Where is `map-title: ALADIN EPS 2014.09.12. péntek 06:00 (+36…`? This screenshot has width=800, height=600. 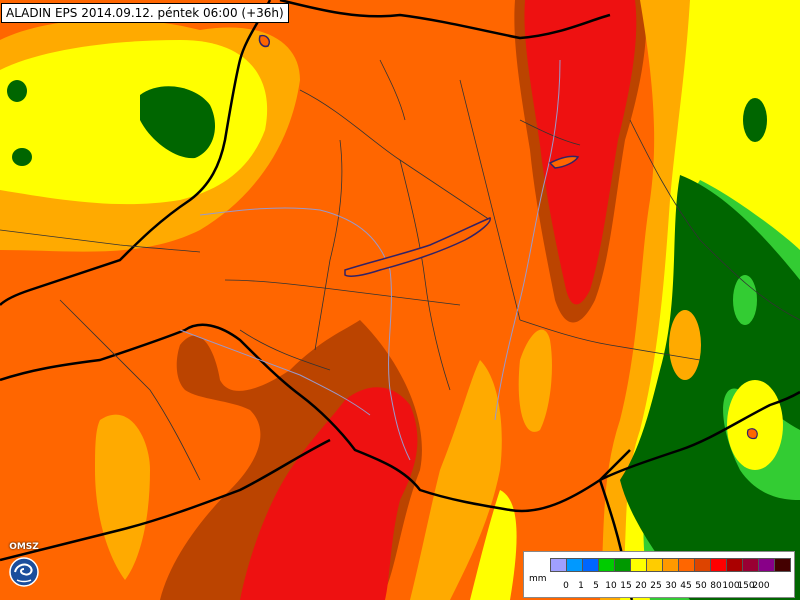
map-title: ALADIN EPS 2014.09.12. péntek 06:00 (+36… is located at coordinates (145, 13).